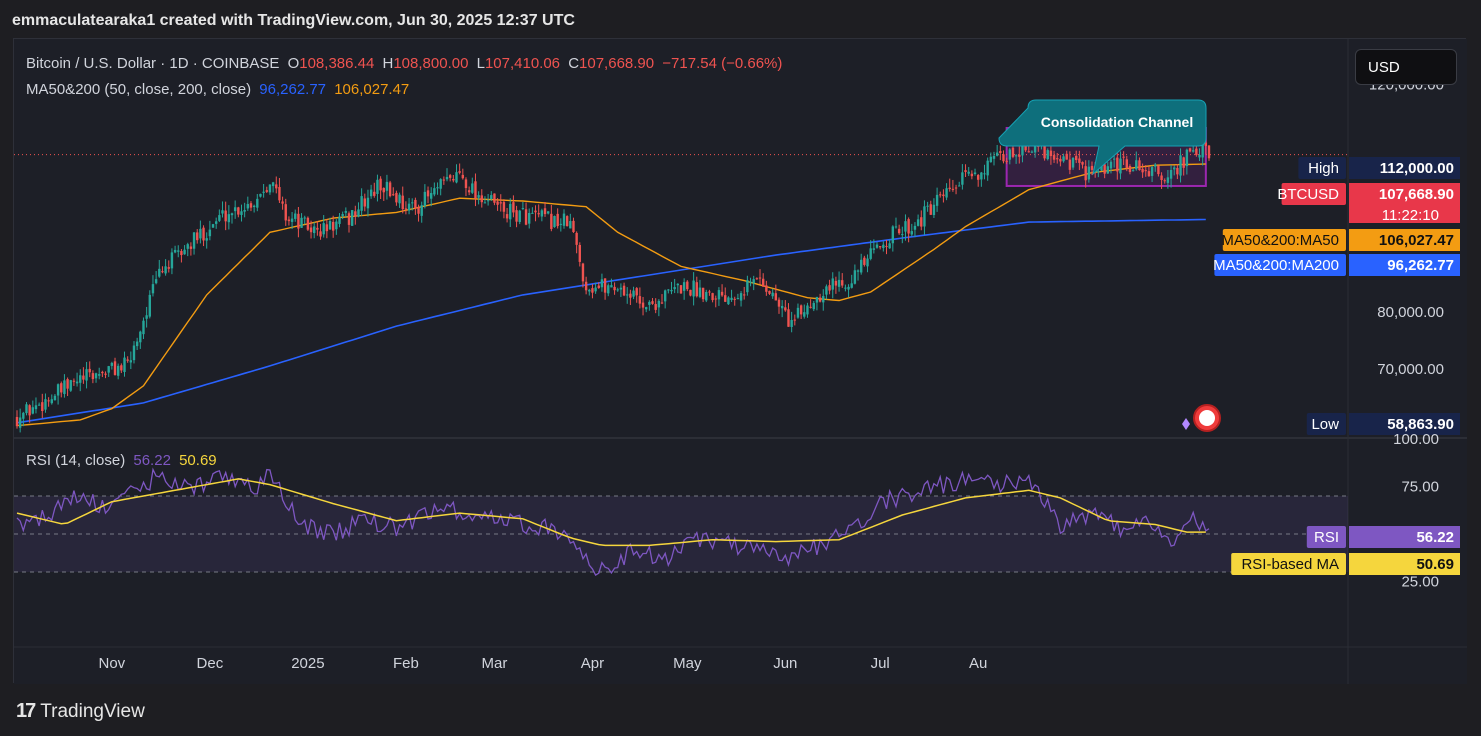  I want to click on x-tick-label: 2025, so click(307, 663).